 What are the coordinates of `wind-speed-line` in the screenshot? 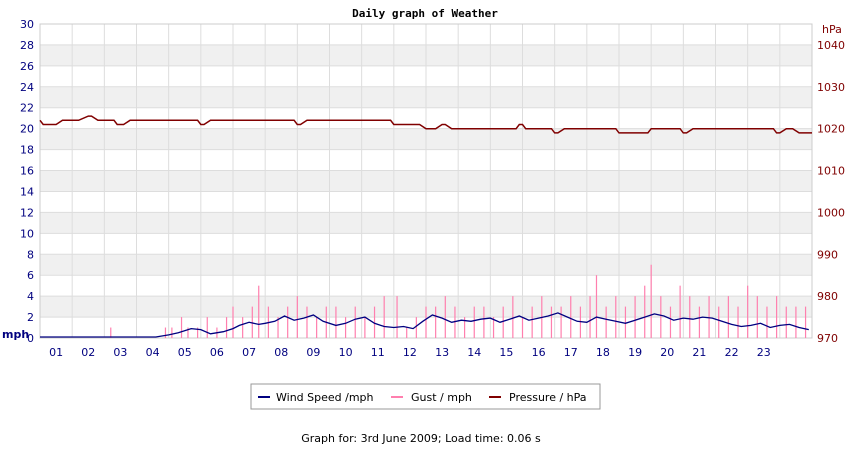 It's located at (424, 325).